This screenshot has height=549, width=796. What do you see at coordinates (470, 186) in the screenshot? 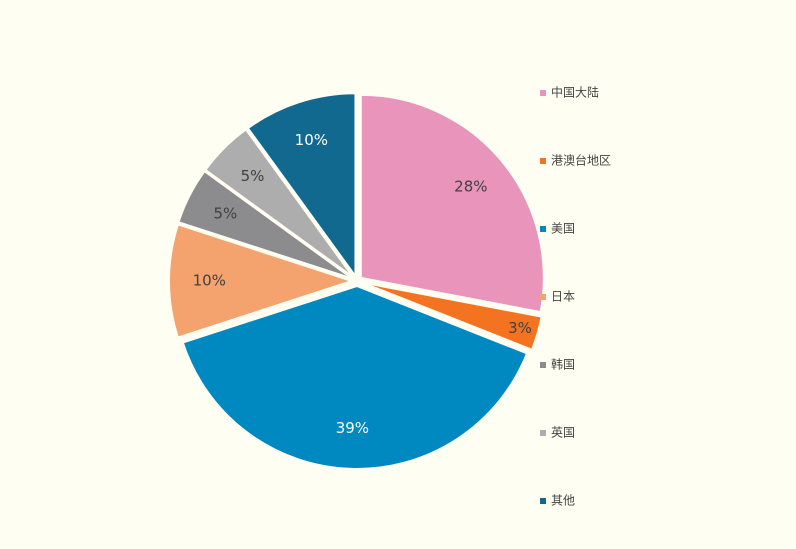
I see `data-label: 28%` at bounding box center [470, 186].